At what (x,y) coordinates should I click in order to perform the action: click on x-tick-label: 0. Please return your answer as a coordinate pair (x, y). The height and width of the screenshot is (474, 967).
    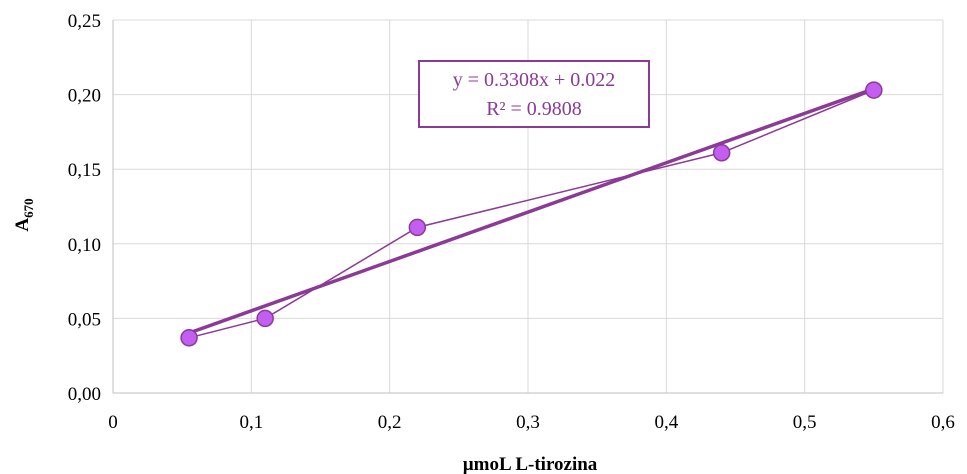
    Looking at the image, I should click on (113, 422).